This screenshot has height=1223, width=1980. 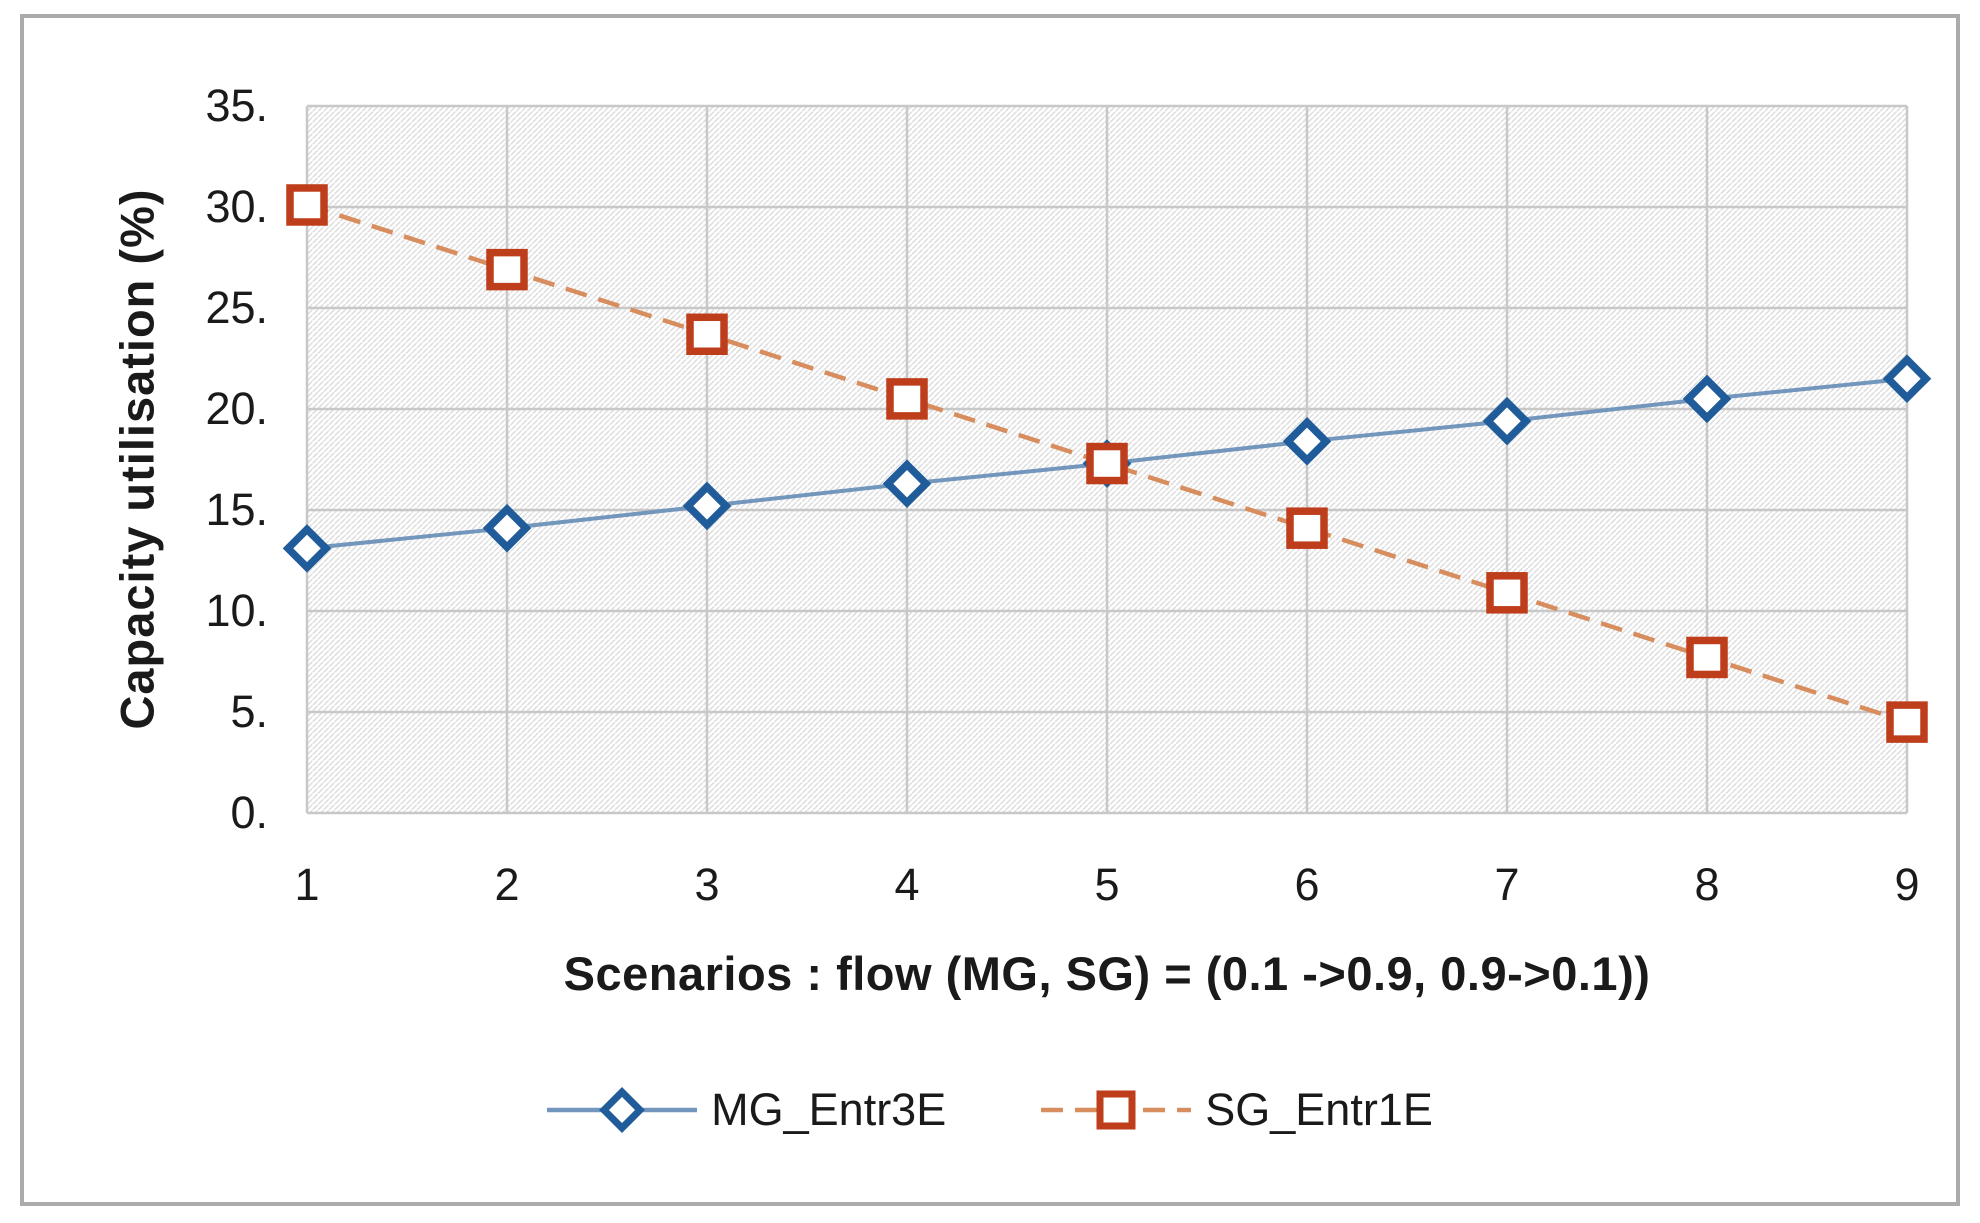 I want to click on x-tick-label: 4, so click(x=907, y=884).